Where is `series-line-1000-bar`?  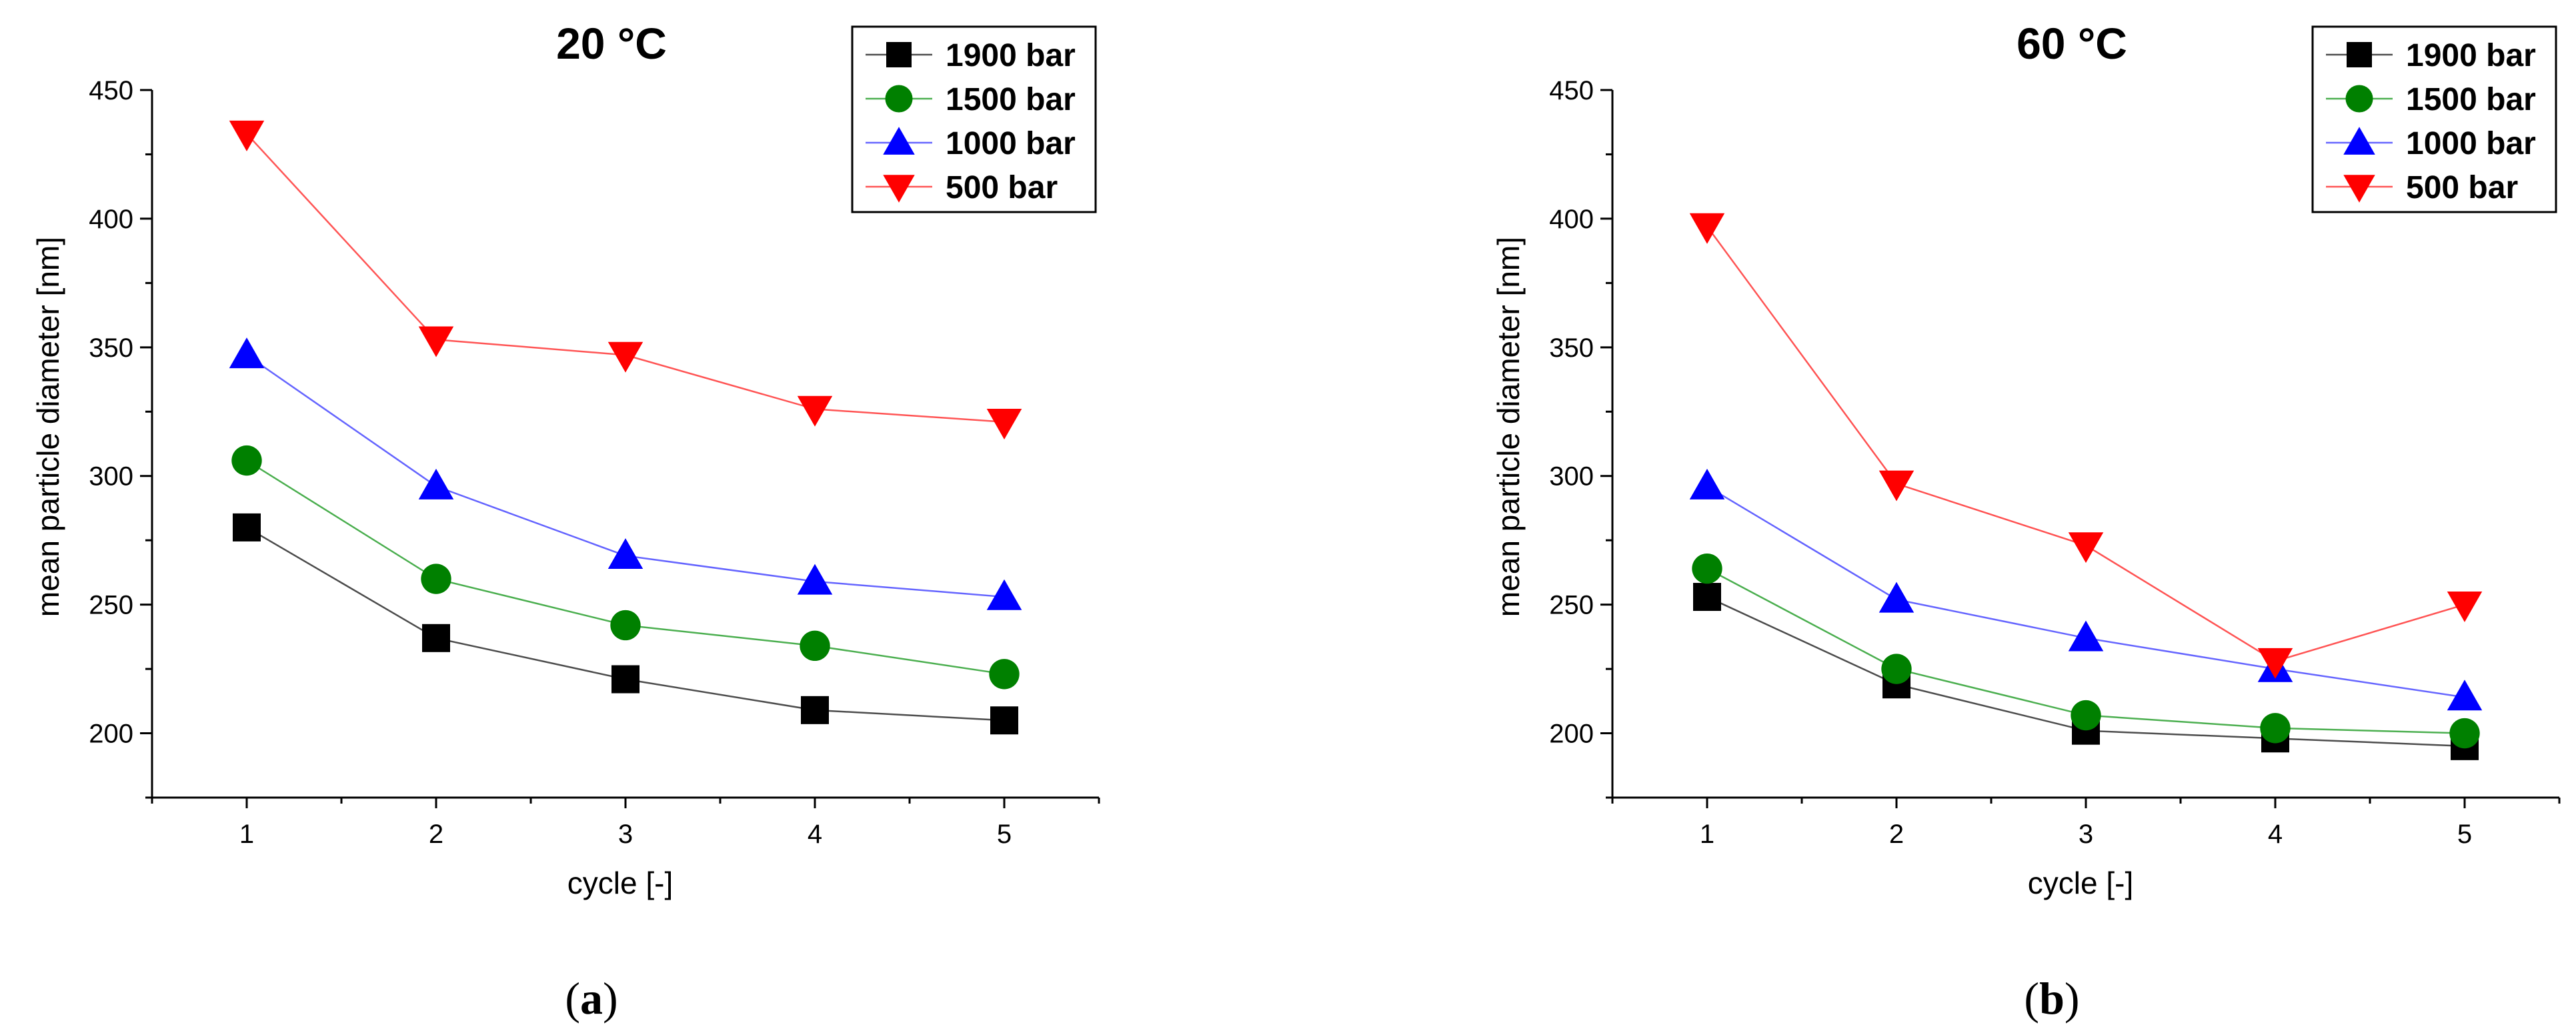
series-line-1000-bar is located at coordinates (2085, 591).